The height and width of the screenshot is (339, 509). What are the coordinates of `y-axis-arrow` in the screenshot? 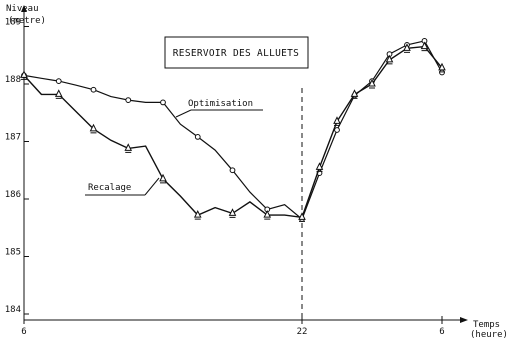 It's located at (24, 8).